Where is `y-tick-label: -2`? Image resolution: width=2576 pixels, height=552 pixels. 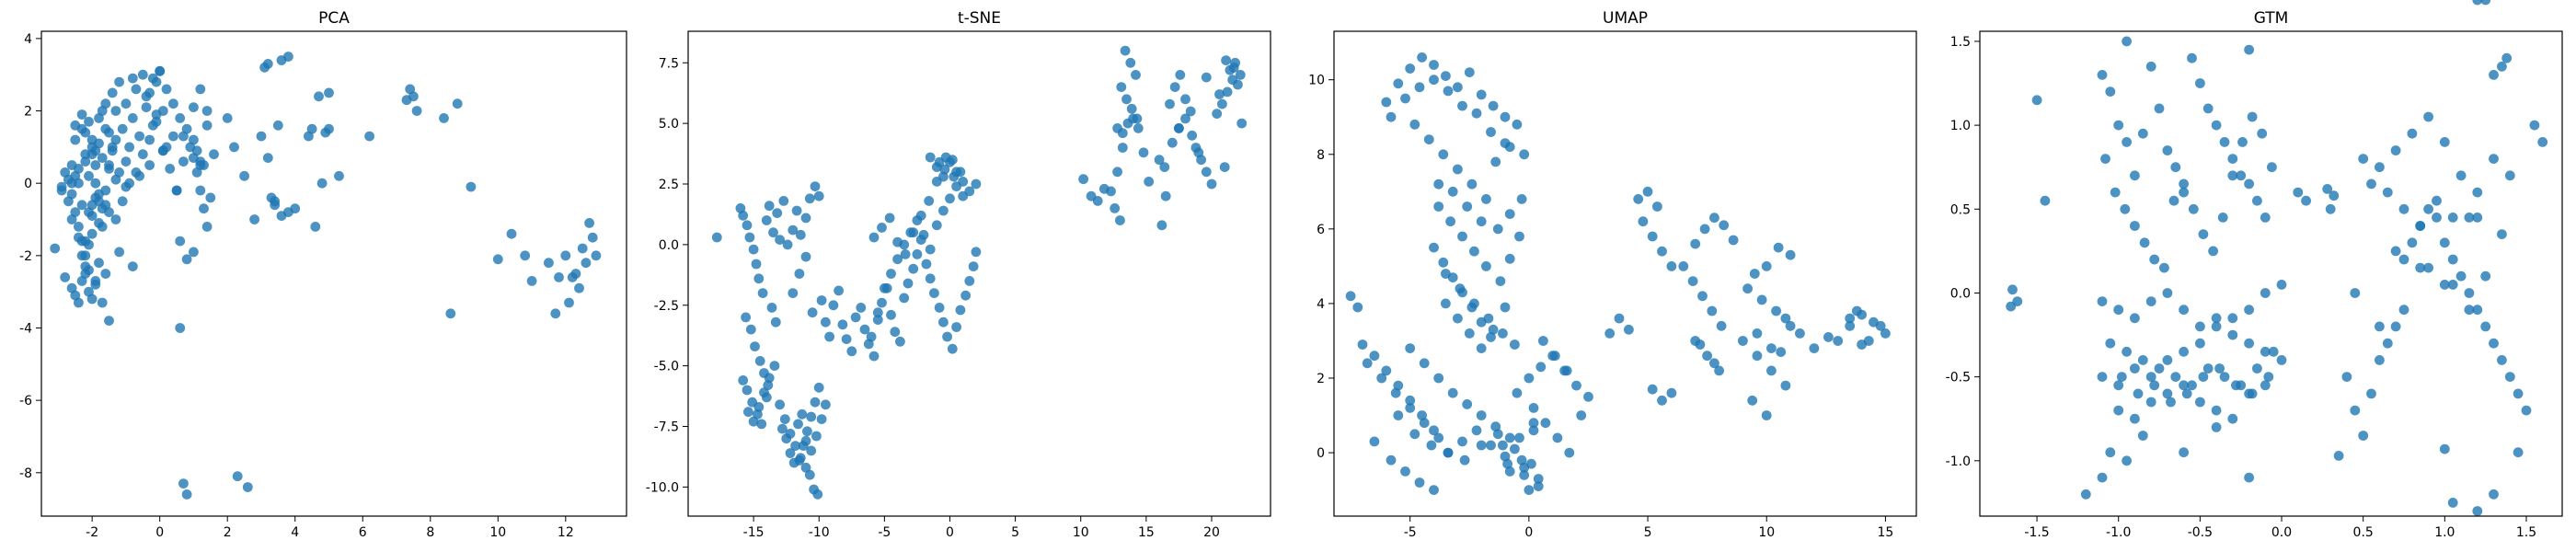 y-tick-label: -2 is located at coordinates (25, 256).